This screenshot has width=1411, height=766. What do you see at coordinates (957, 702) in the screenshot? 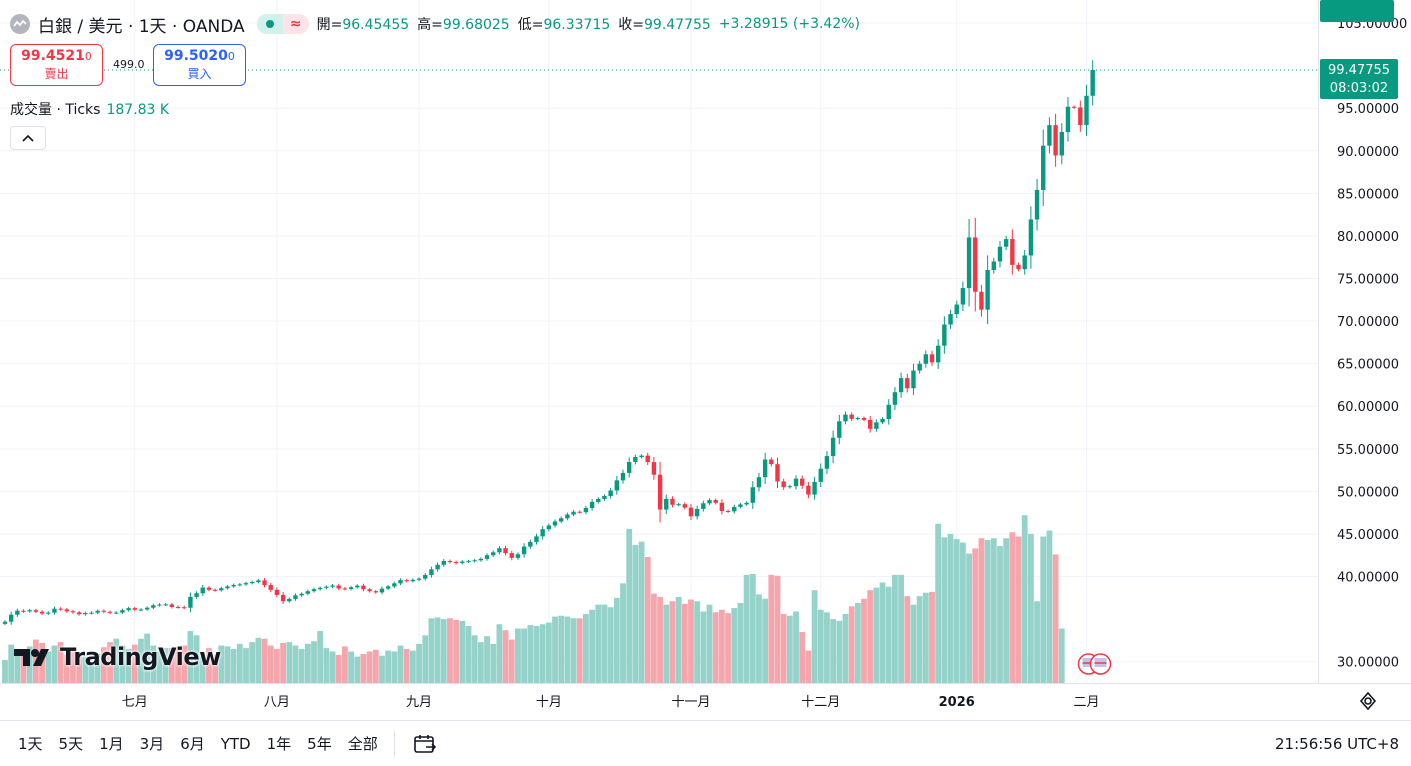
I see `time-tick-label: 2026` at bounding box center [957, 702].